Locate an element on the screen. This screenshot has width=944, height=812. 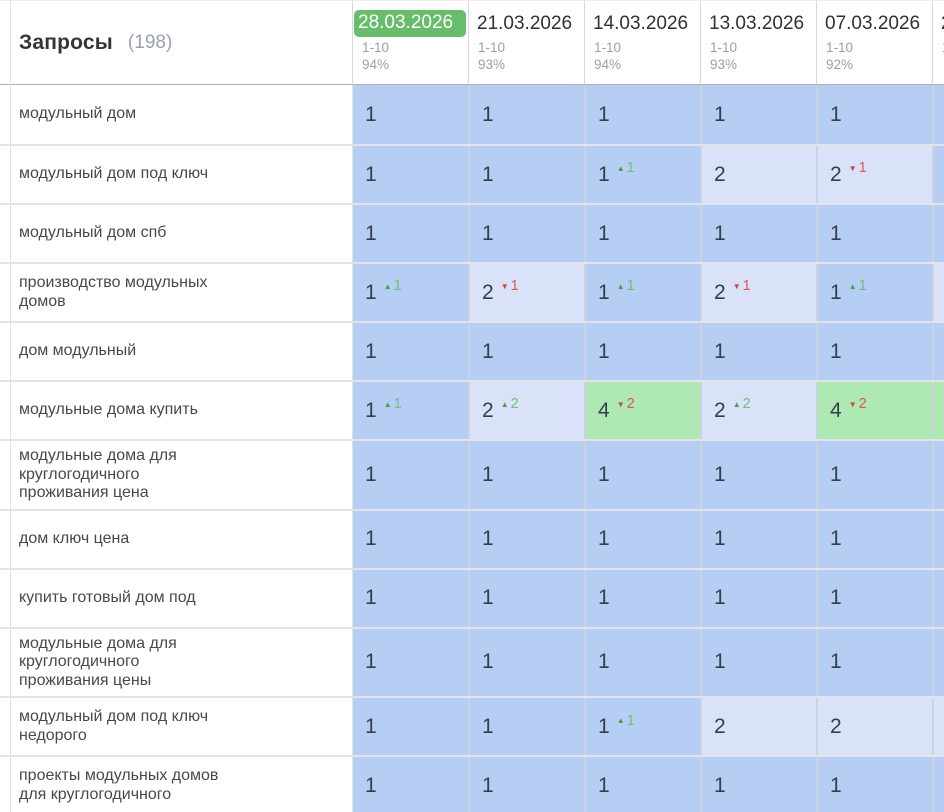
selected-date-label: 28.03.2026 is located at coordinates (410, 23).